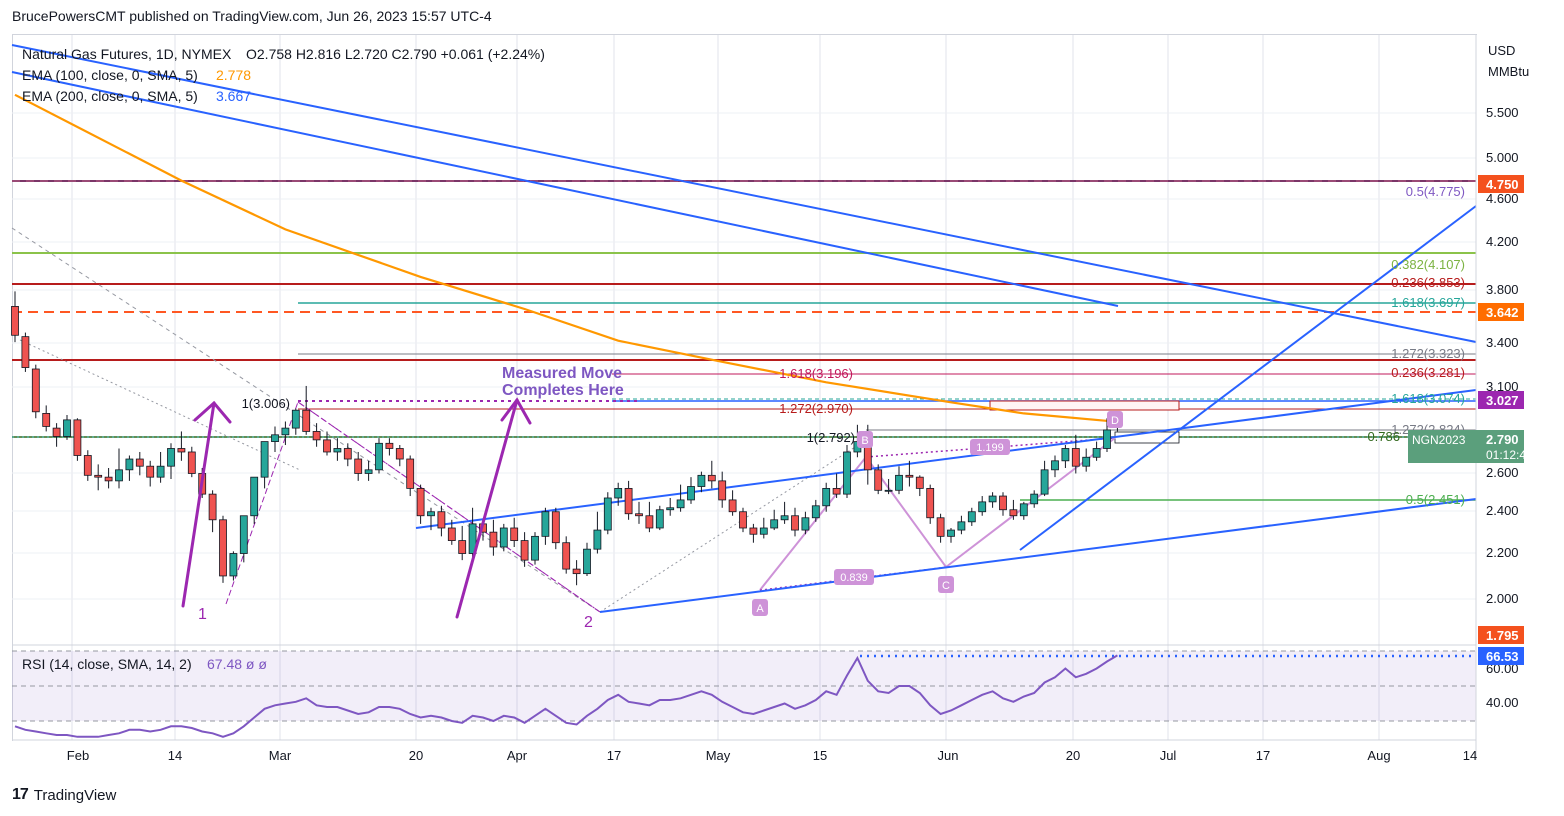 This screenshot has height=816, width=1564. I want to click on footer: 17 TradingView, so click(64, 795).